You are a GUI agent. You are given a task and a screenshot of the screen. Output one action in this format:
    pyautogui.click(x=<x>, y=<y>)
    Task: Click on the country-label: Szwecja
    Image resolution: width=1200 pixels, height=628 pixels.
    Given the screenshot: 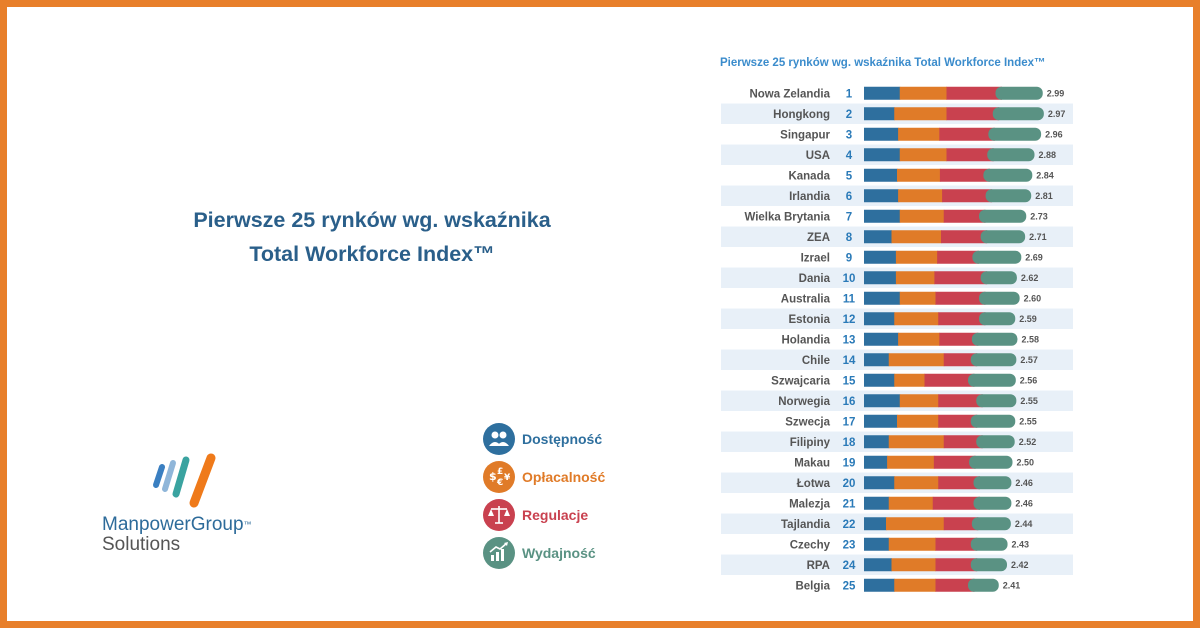 What is the action you would take?
    pyautogui.click(x=807, y=422)
    